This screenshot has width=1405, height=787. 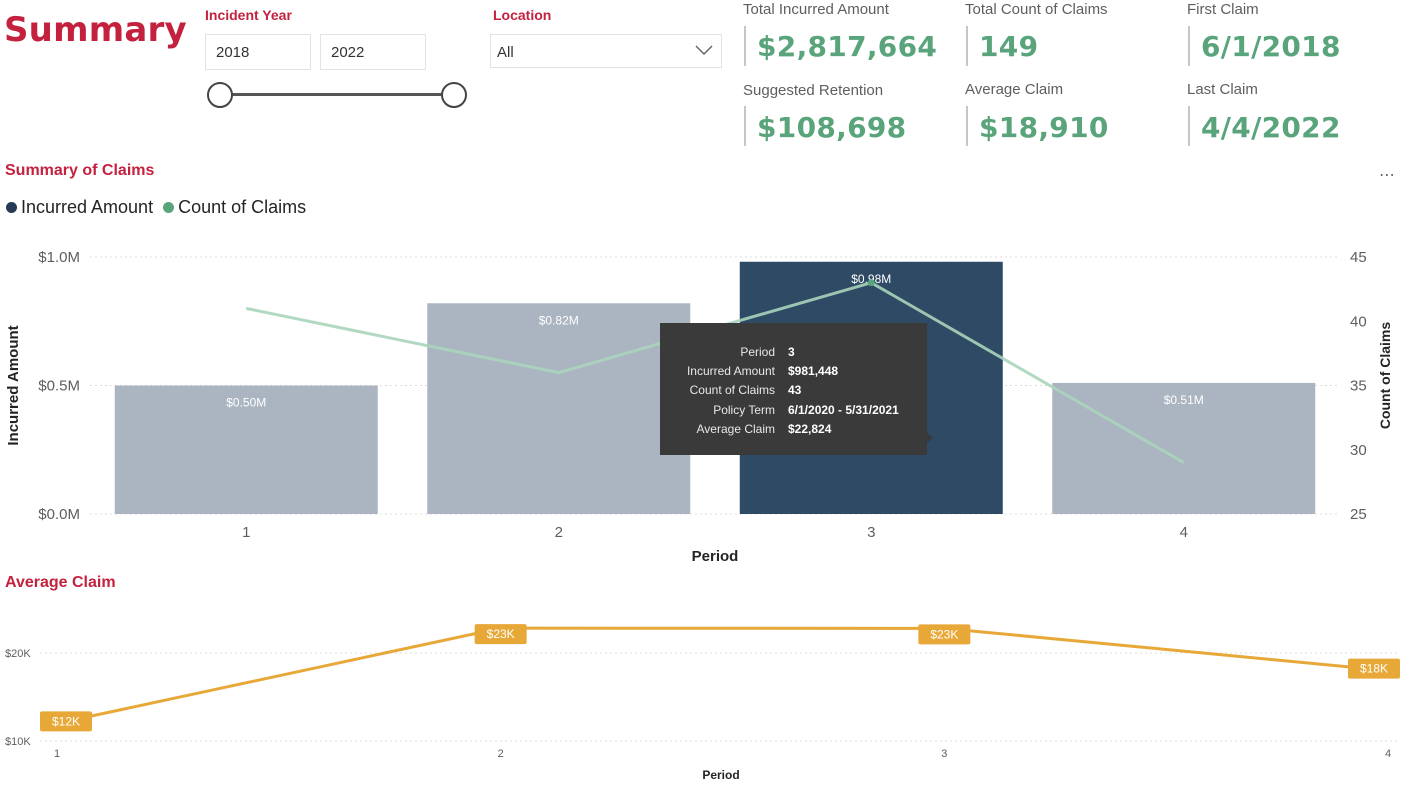 What do you see at coordinates (337, 94) in the screenshot?
I see `year-range-slider-track` at bounding box center [337, 94].